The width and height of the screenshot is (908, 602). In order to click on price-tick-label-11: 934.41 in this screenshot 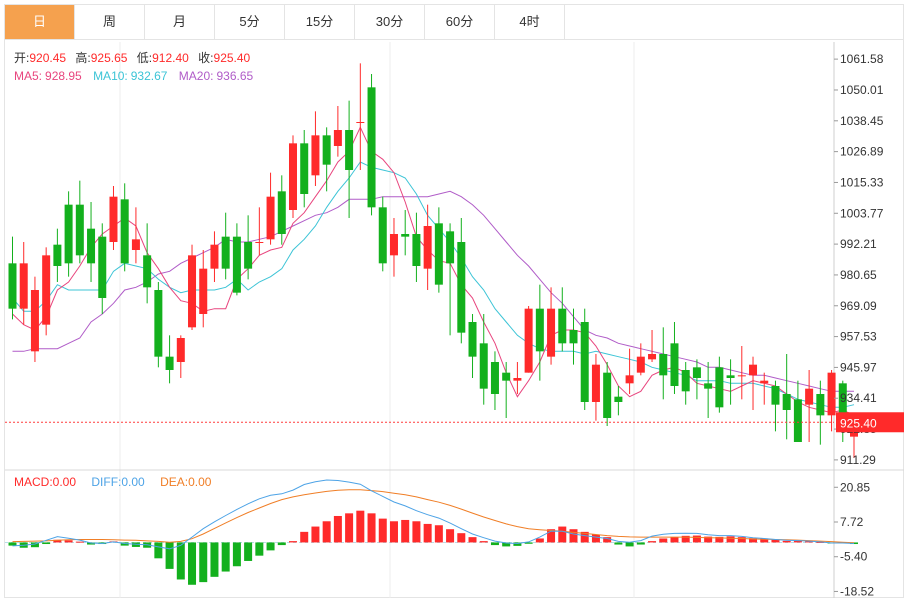, I will do `click(858, 398)`.